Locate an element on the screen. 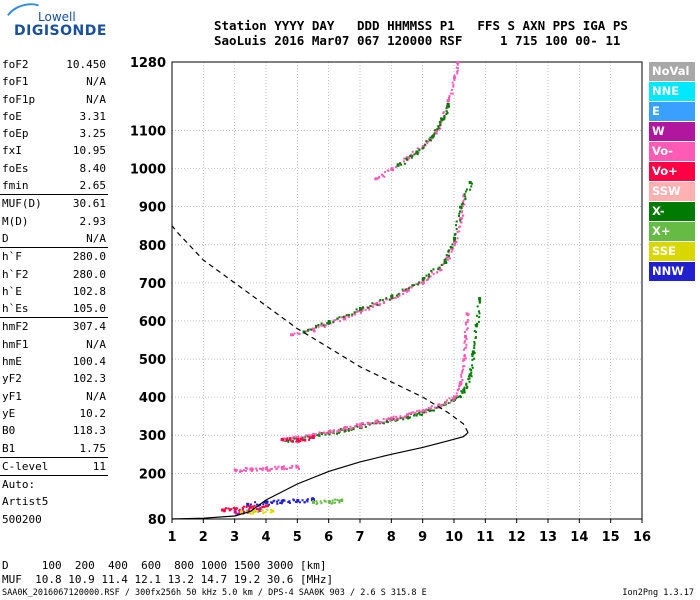  param-row: hmF1 N/A is located at coordinates (54, 344).